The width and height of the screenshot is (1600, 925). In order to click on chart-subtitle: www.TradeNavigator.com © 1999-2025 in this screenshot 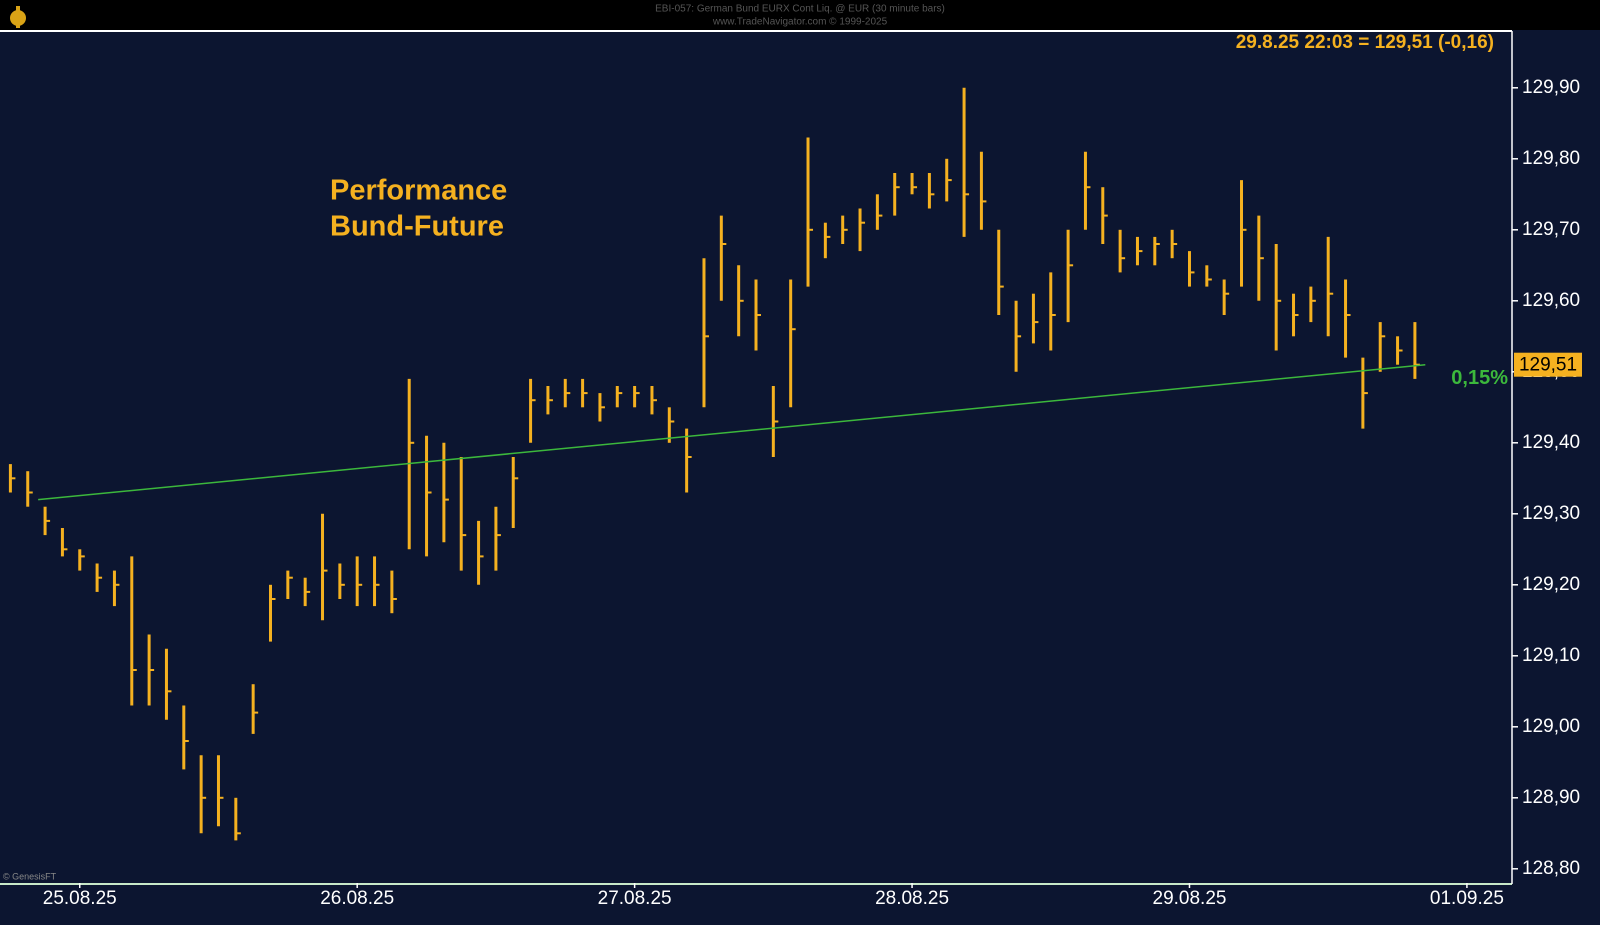, I will do `click(800, 22)`.